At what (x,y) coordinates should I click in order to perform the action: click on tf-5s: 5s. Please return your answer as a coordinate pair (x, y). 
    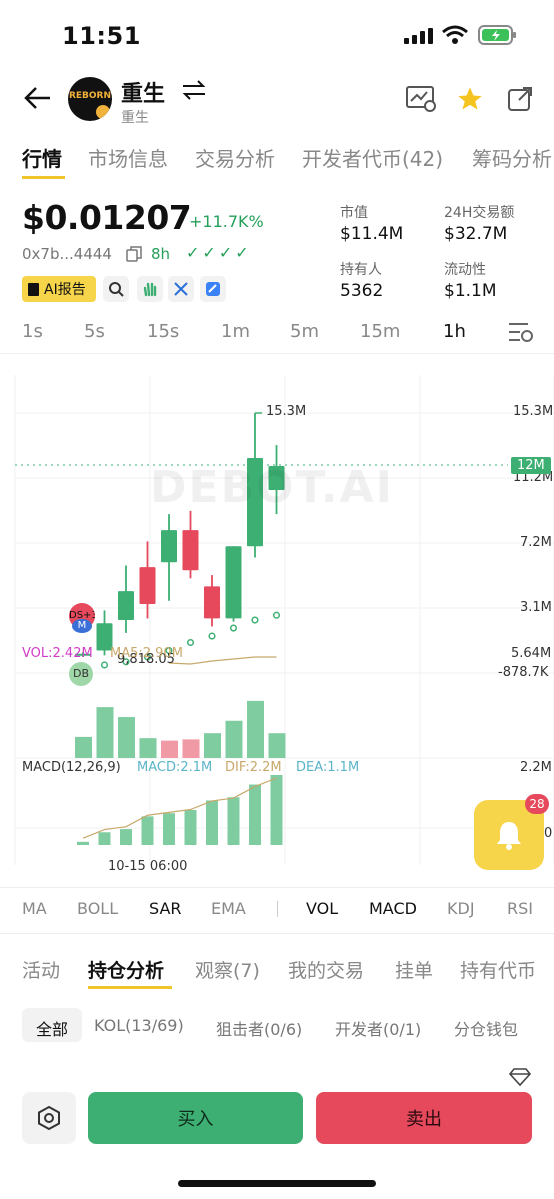
    Looking at the image, I should click on (94, 331).